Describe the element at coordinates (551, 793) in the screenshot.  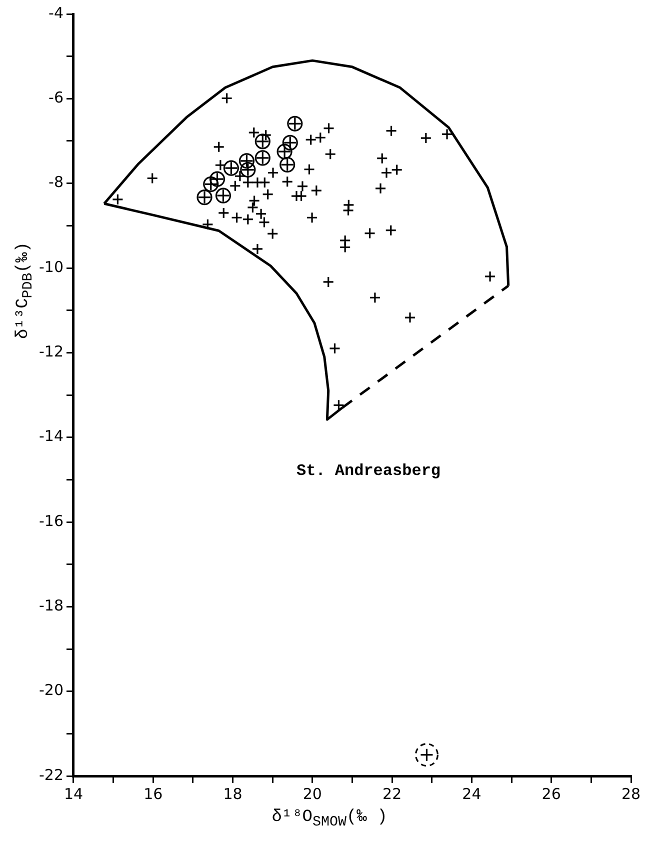
I see `x-tick-label: 26` at that location.